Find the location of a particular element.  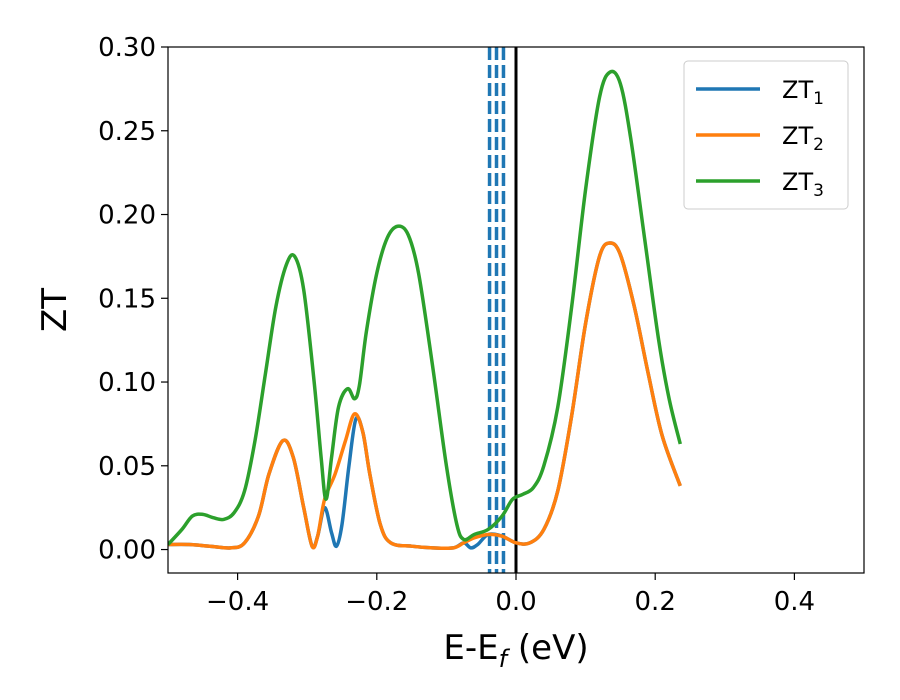

y-axis: 0.00 0.05 0.10 0.15 0.20 0.25 0.30 is located at coordinates (133, 299).